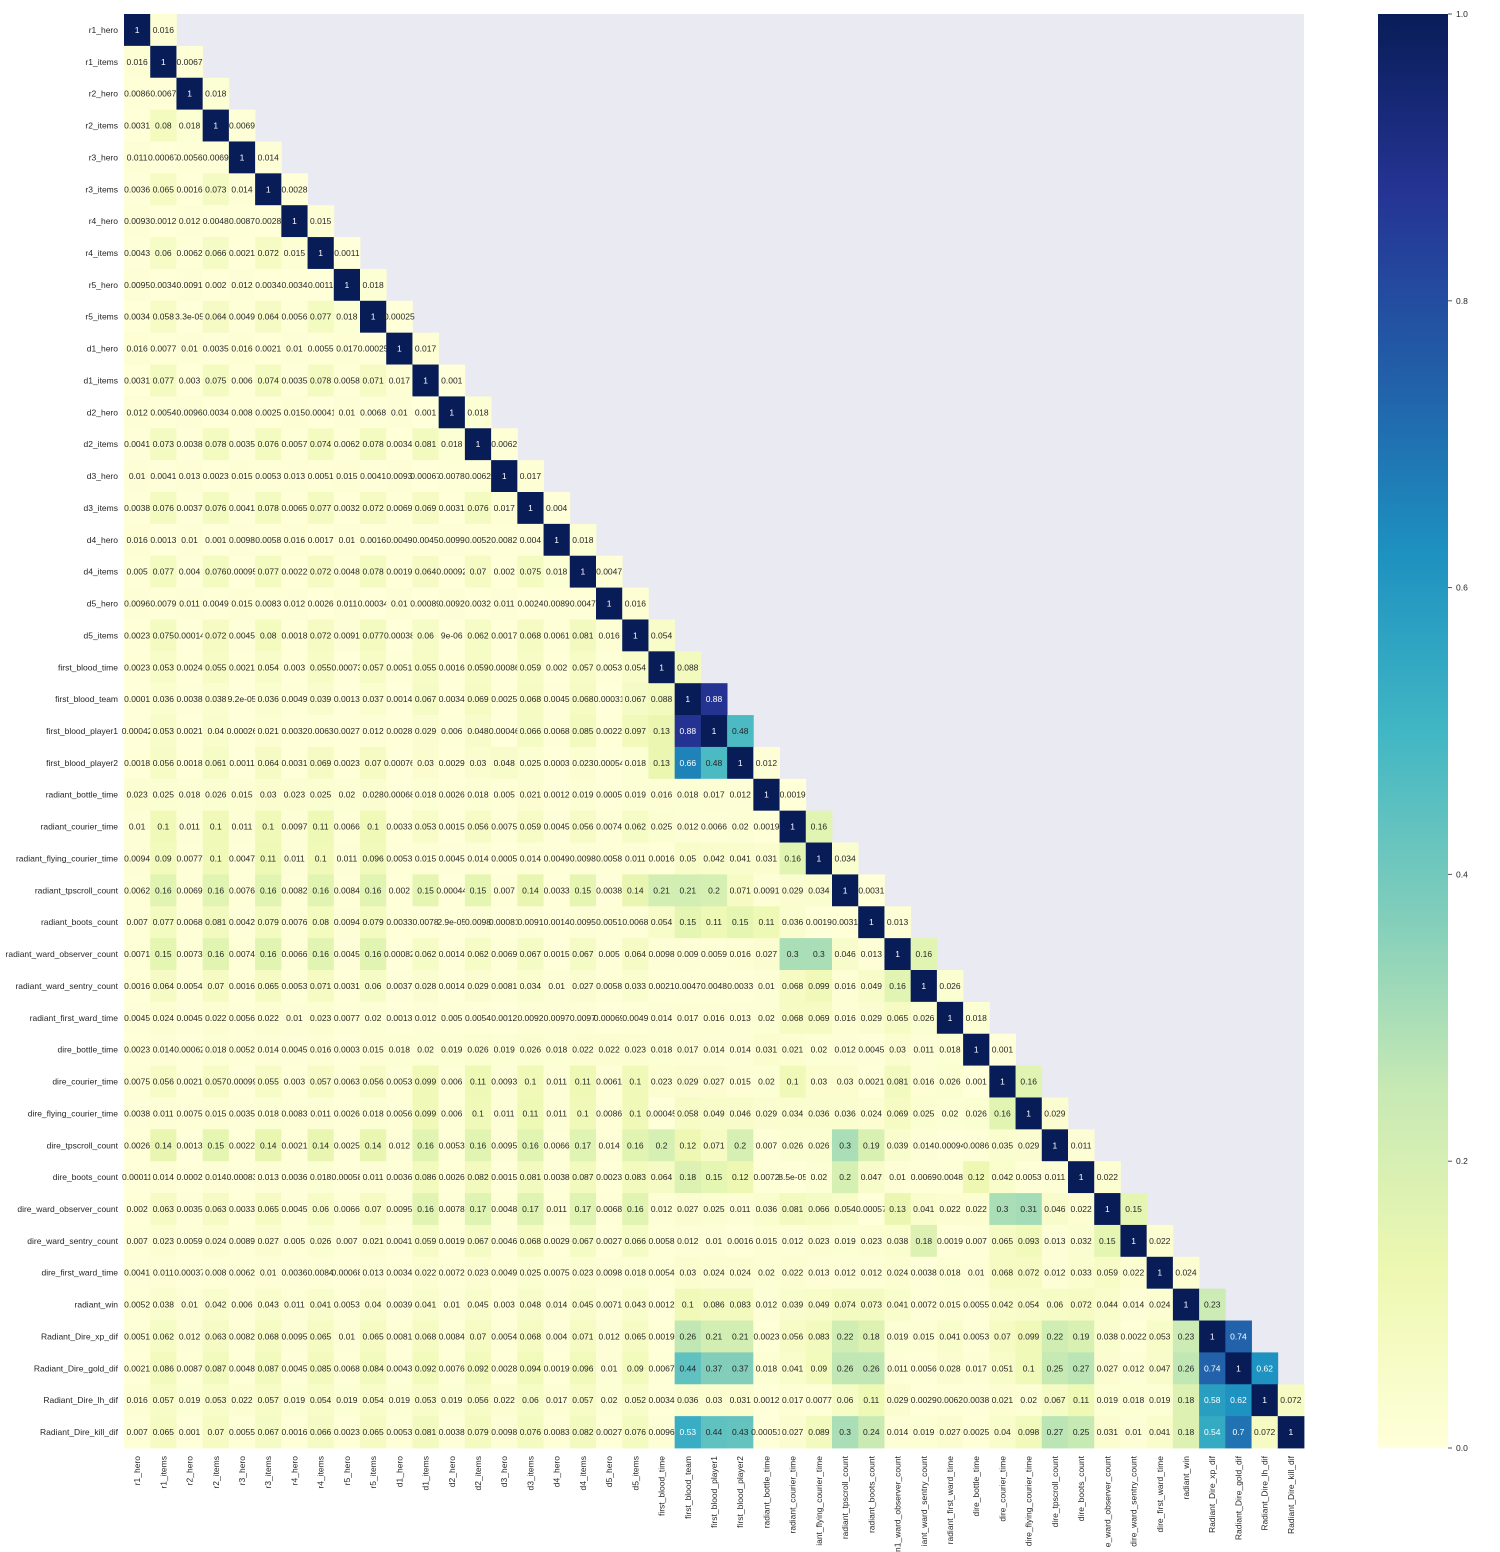 The height and width of the screenshot is (1552, 1500). What do you see at coordinates (740, 1492) in the screenshot?
I see `x-tick-label: first_blood_player2` at bounding box center [740, 1492].